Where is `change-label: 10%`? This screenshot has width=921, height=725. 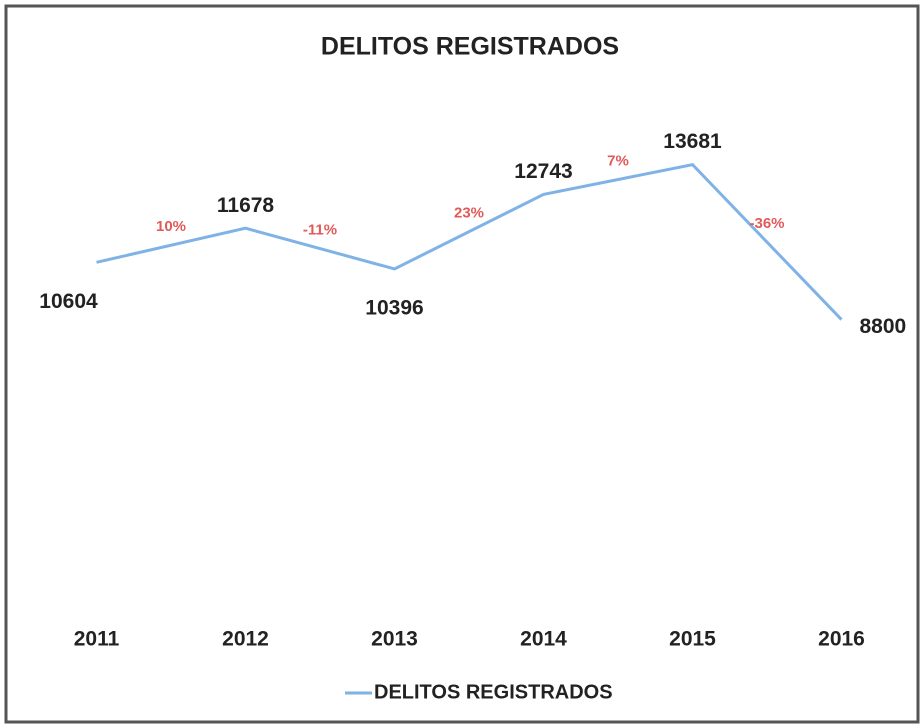 change-label: 10% is located at coordinates (171, 226).